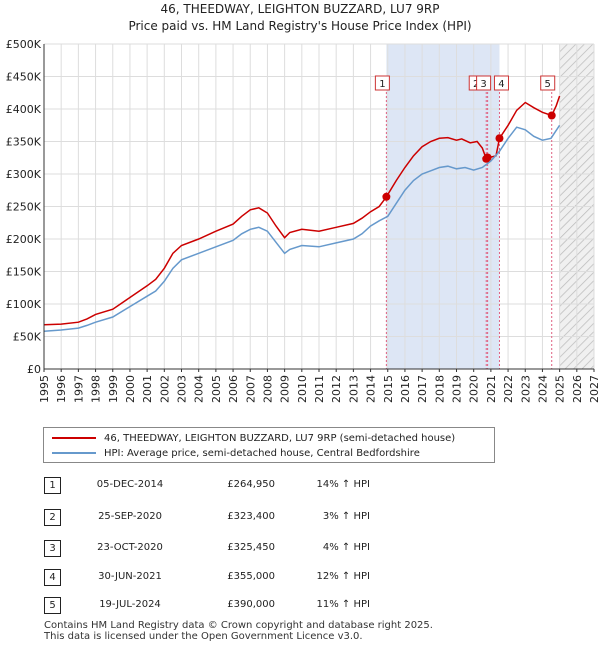 The height and width of the screenshot is (650, 600). Describe the element at coordinates (285, 389) in the screenshot. I see `x-tick-label: 2009` at that location.